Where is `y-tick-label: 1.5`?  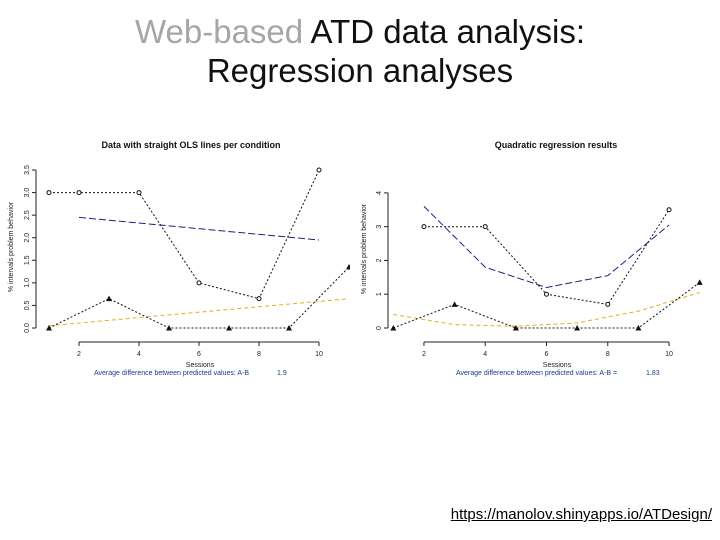 y-tick-label: 1.5 is located at coordinates (27, 260).